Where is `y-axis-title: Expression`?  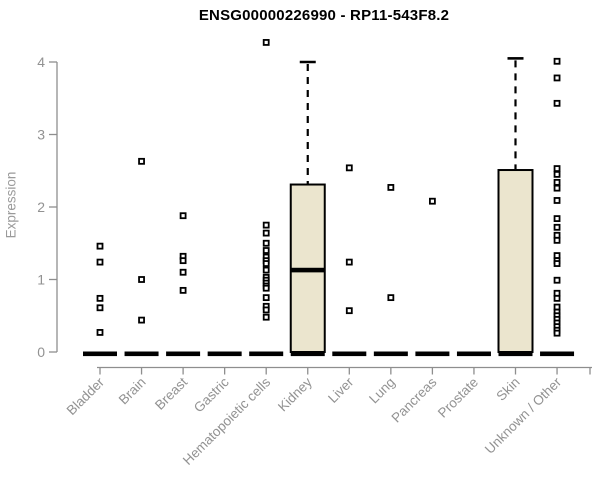 y-axis-title: Expression is located at coordinates (11, 205).